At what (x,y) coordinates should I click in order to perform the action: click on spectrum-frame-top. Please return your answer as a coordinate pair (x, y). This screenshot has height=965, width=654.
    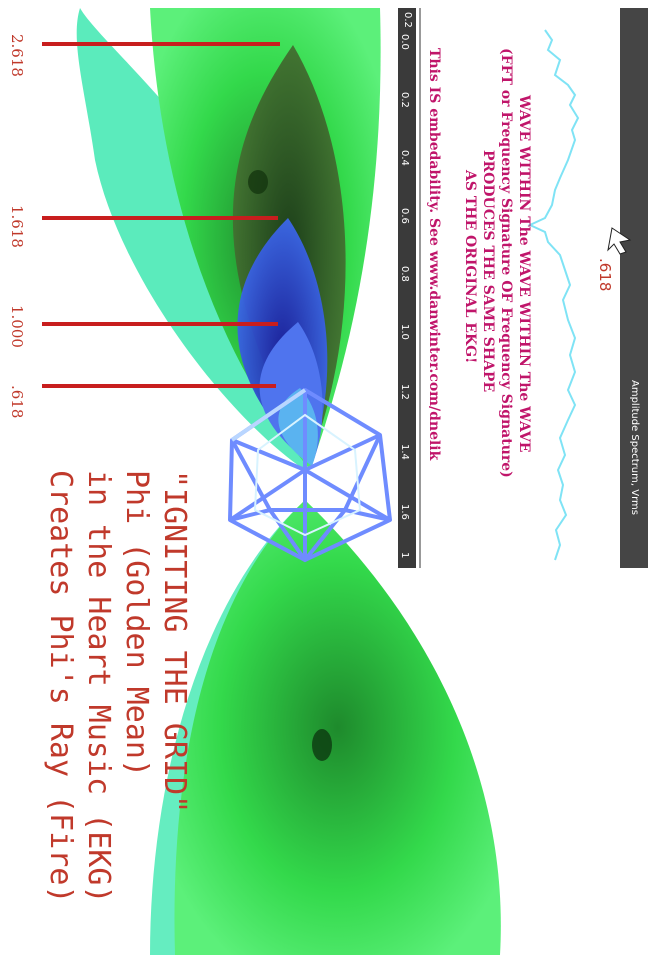
    Looking at the image, I should click on (407, 288).